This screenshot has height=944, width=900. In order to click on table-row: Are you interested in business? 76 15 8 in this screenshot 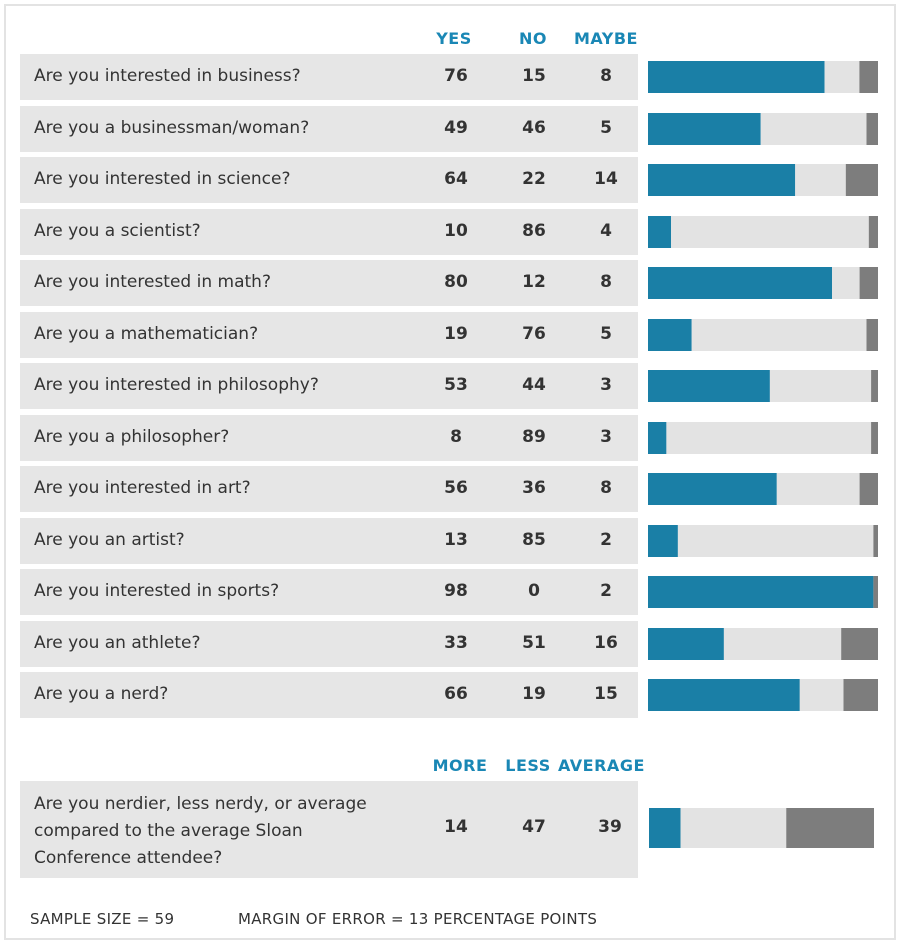, I will do `click(329, 77)`.